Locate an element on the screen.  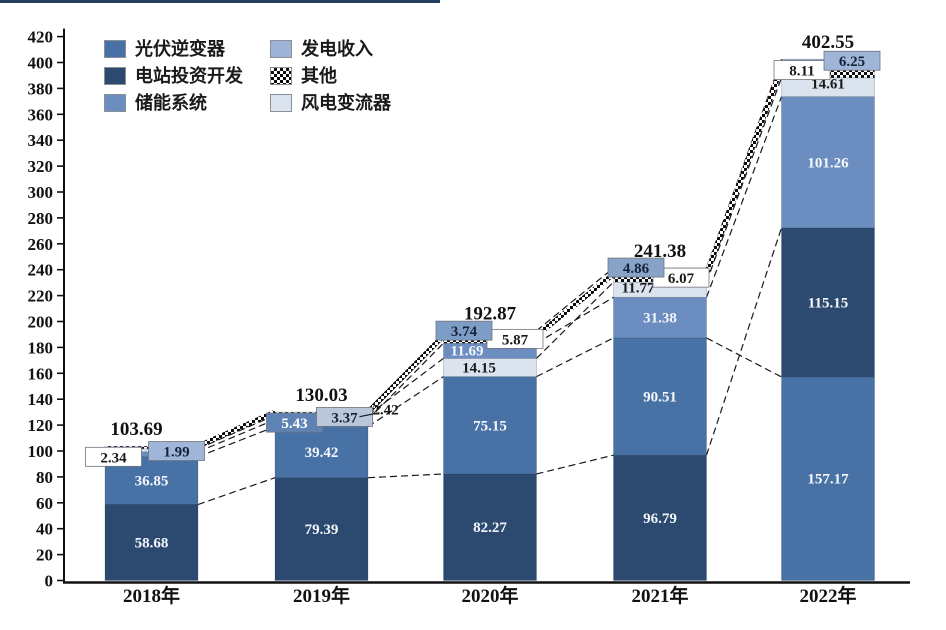
chart-legend: 光伏逆变器 发电收入电站投资开发 其他储能系统 风电变流器 is located at coordinates (247, 76).